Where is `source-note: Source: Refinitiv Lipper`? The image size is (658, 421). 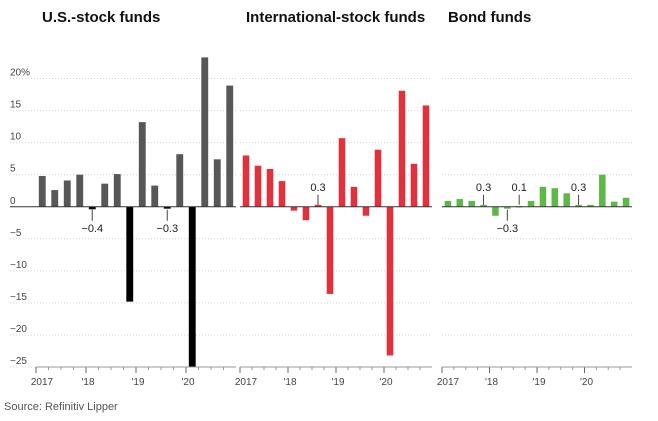
source-note: Source: Refinitiv Lipper is located at coordinates (61, 407).